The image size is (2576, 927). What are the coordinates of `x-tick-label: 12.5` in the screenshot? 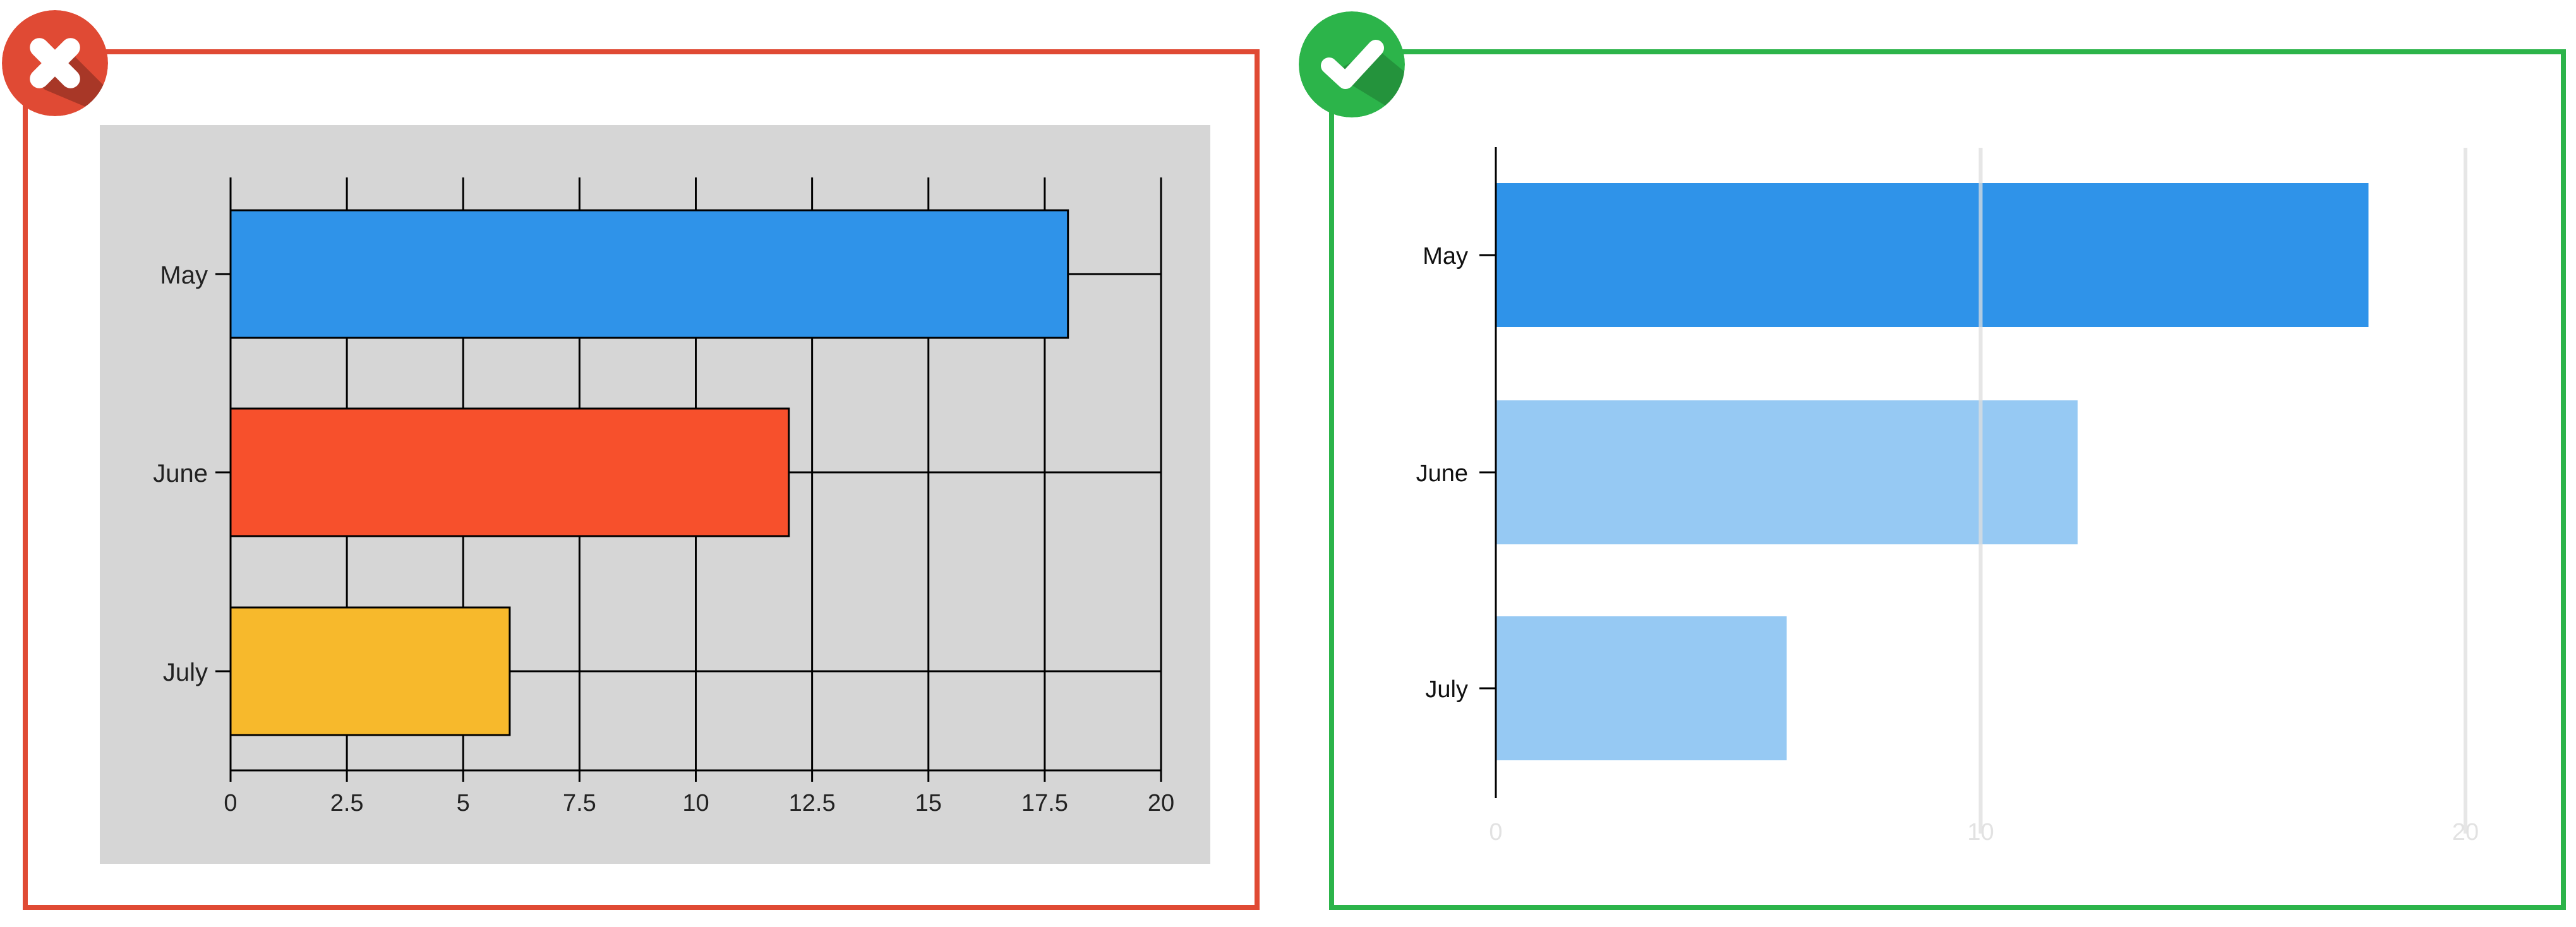 It's located at (812, 803).